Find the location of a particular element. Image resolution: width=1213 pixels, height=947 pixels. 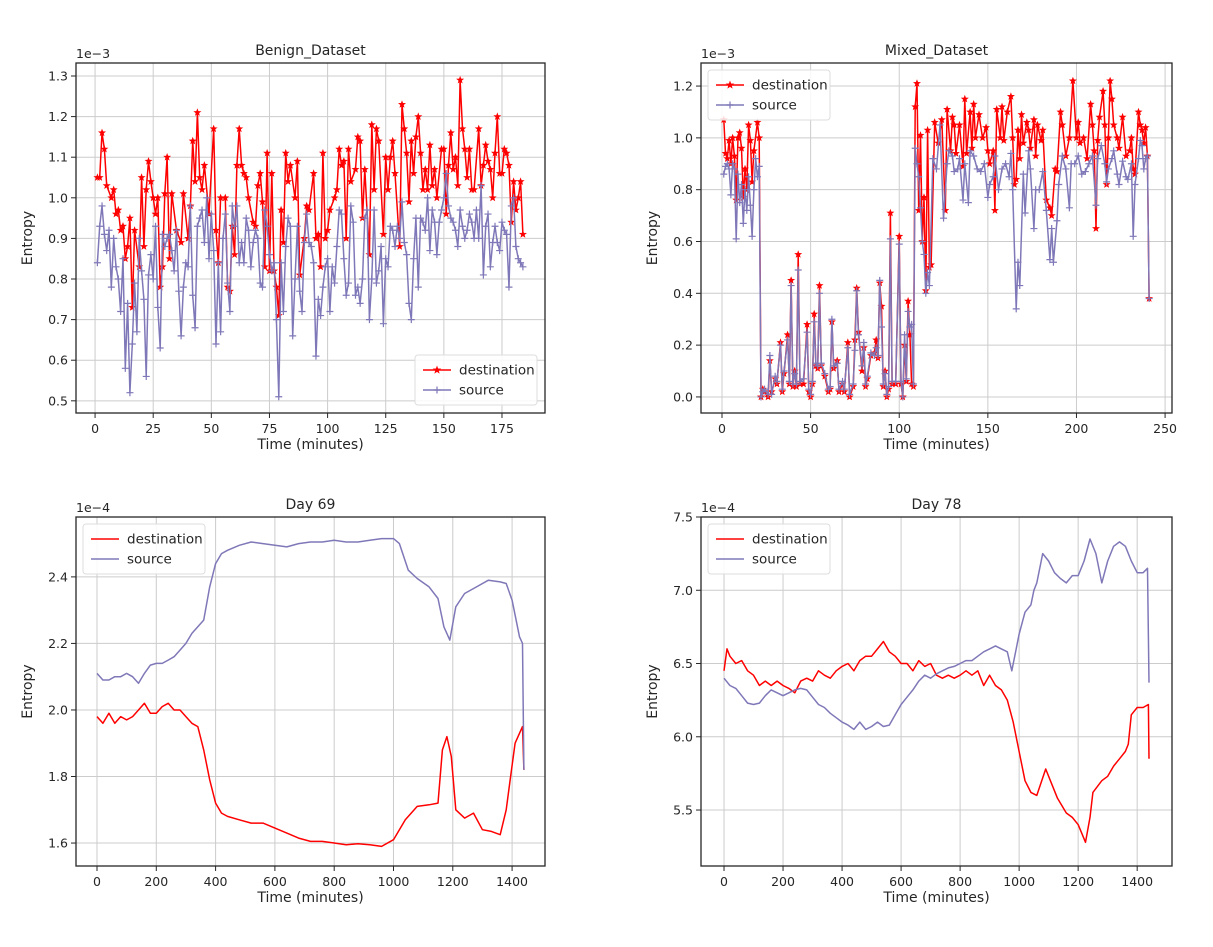

x-tick-label: 75 is located at coordinates (270, 428).